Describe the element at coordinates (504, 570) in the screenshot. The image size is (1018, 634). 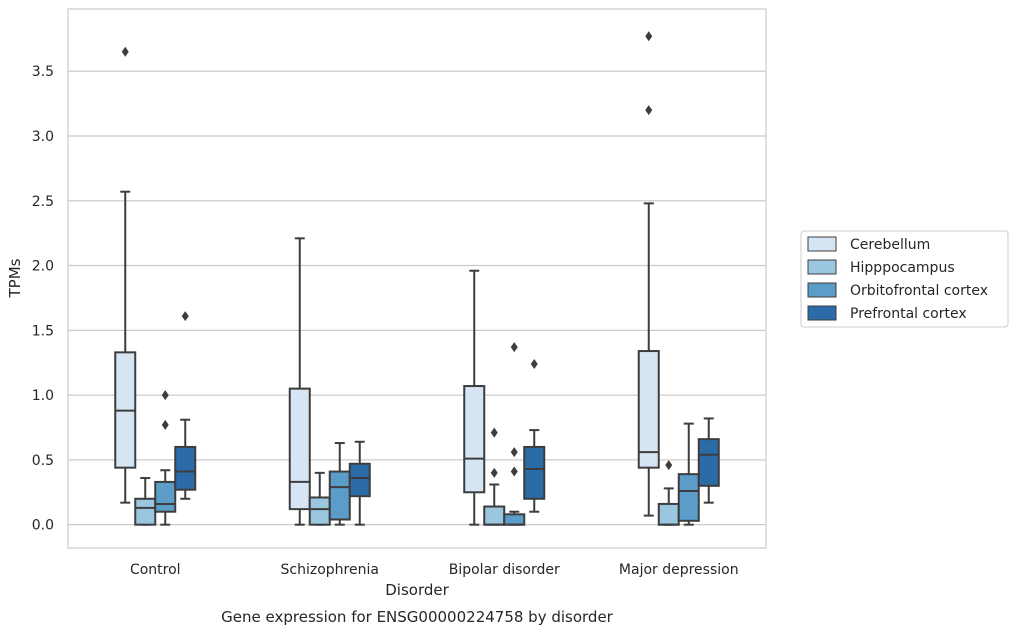
I see `x-tick-label: Bipolar disorder` at that location.